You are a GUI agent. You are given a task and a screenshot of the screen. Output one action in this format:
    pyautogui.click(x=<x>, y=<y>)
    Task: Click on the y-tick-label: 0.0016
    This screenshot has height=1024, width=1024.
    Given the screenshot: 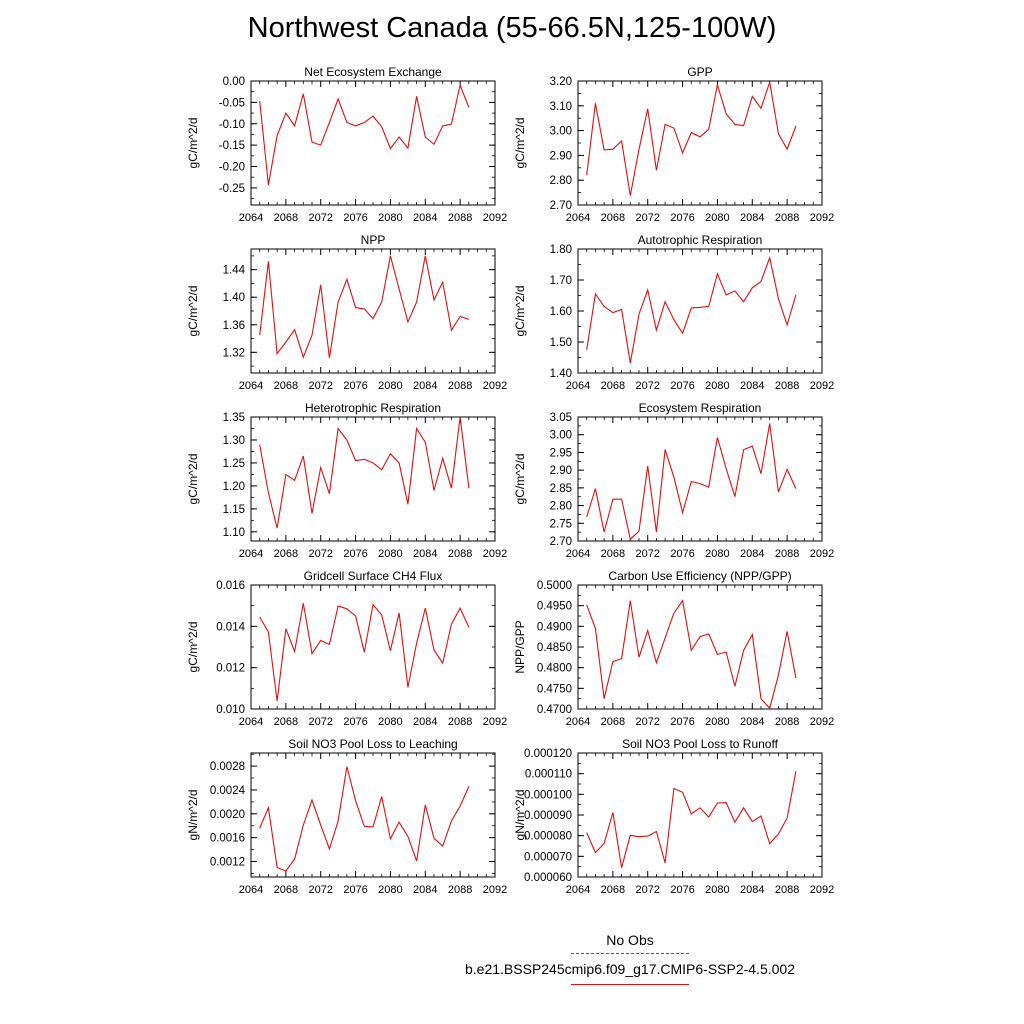 What is the action you would take?
    pyautogui.click(x=227, y=839)
    